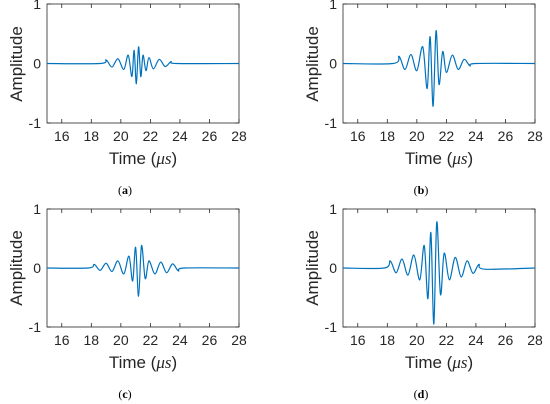 The image size is (550, 404). Describe the element at coordinates (125, 190) in the screenshot. I see `panel-label: (a)` at that location.